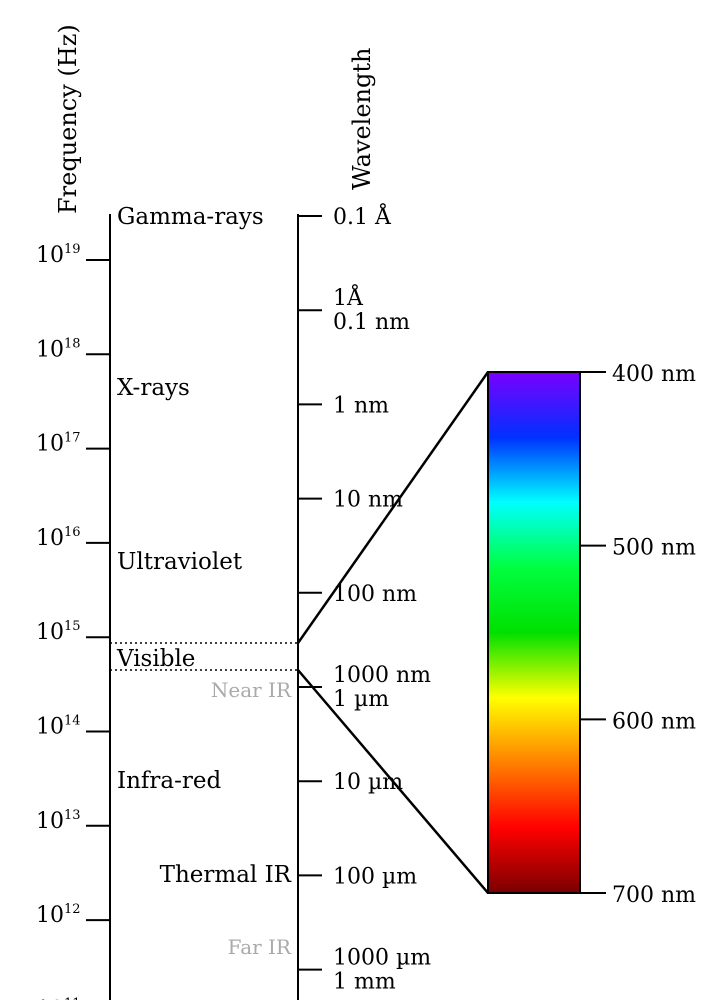 The image size is (724, 1000). Describe the element at coordinates (393, 507) in the screenshot. I see `zoom-line-upper` at that location.